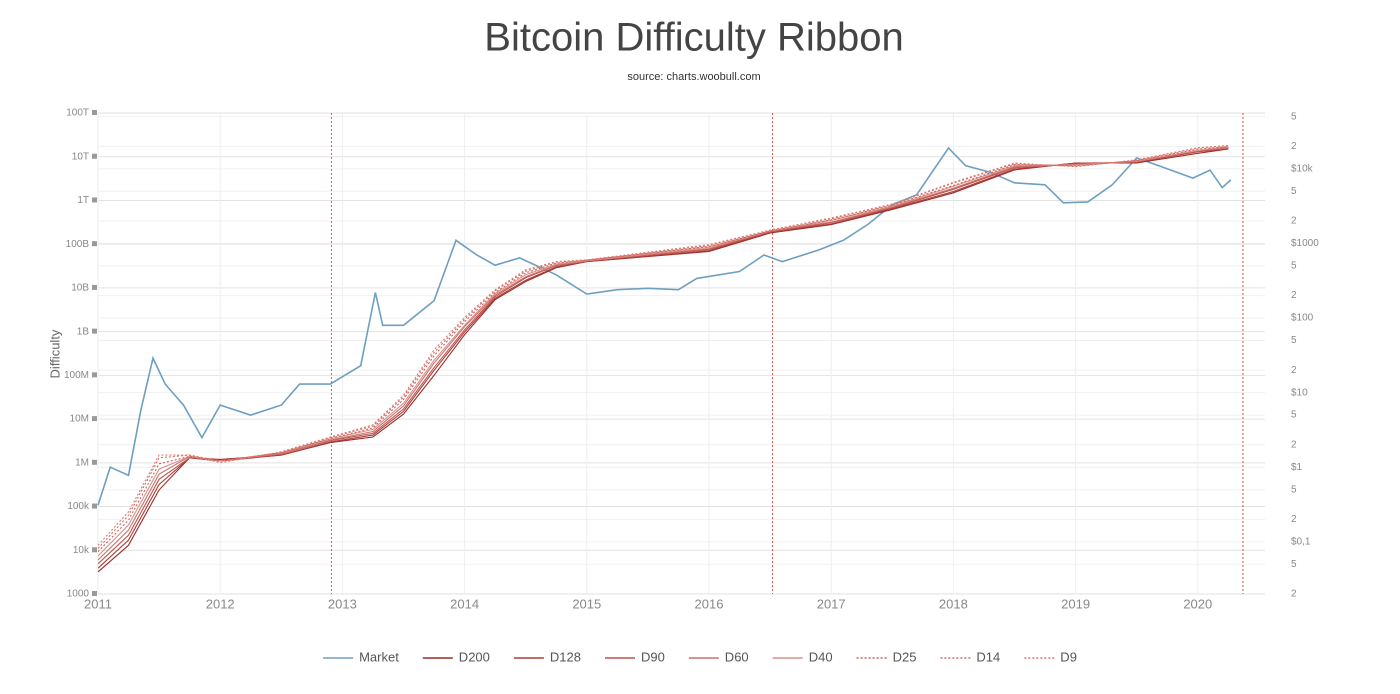 The image size is (1400, 694). What do you see at coordinates (83, 200) in the screenshot?
I see `y-tick-label: 1T` at bounding box center [83, 200].